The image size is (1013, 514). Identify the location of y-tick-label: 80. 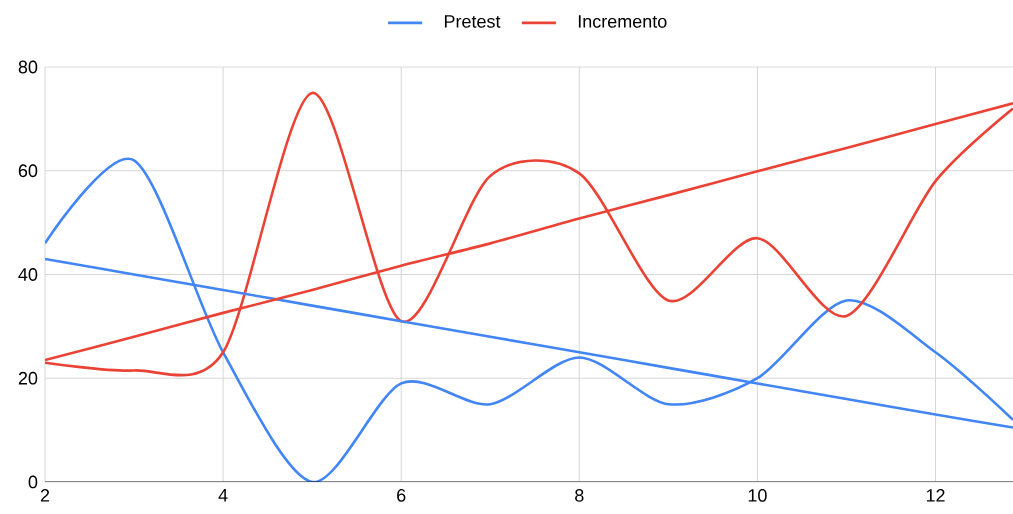
(28, 67).